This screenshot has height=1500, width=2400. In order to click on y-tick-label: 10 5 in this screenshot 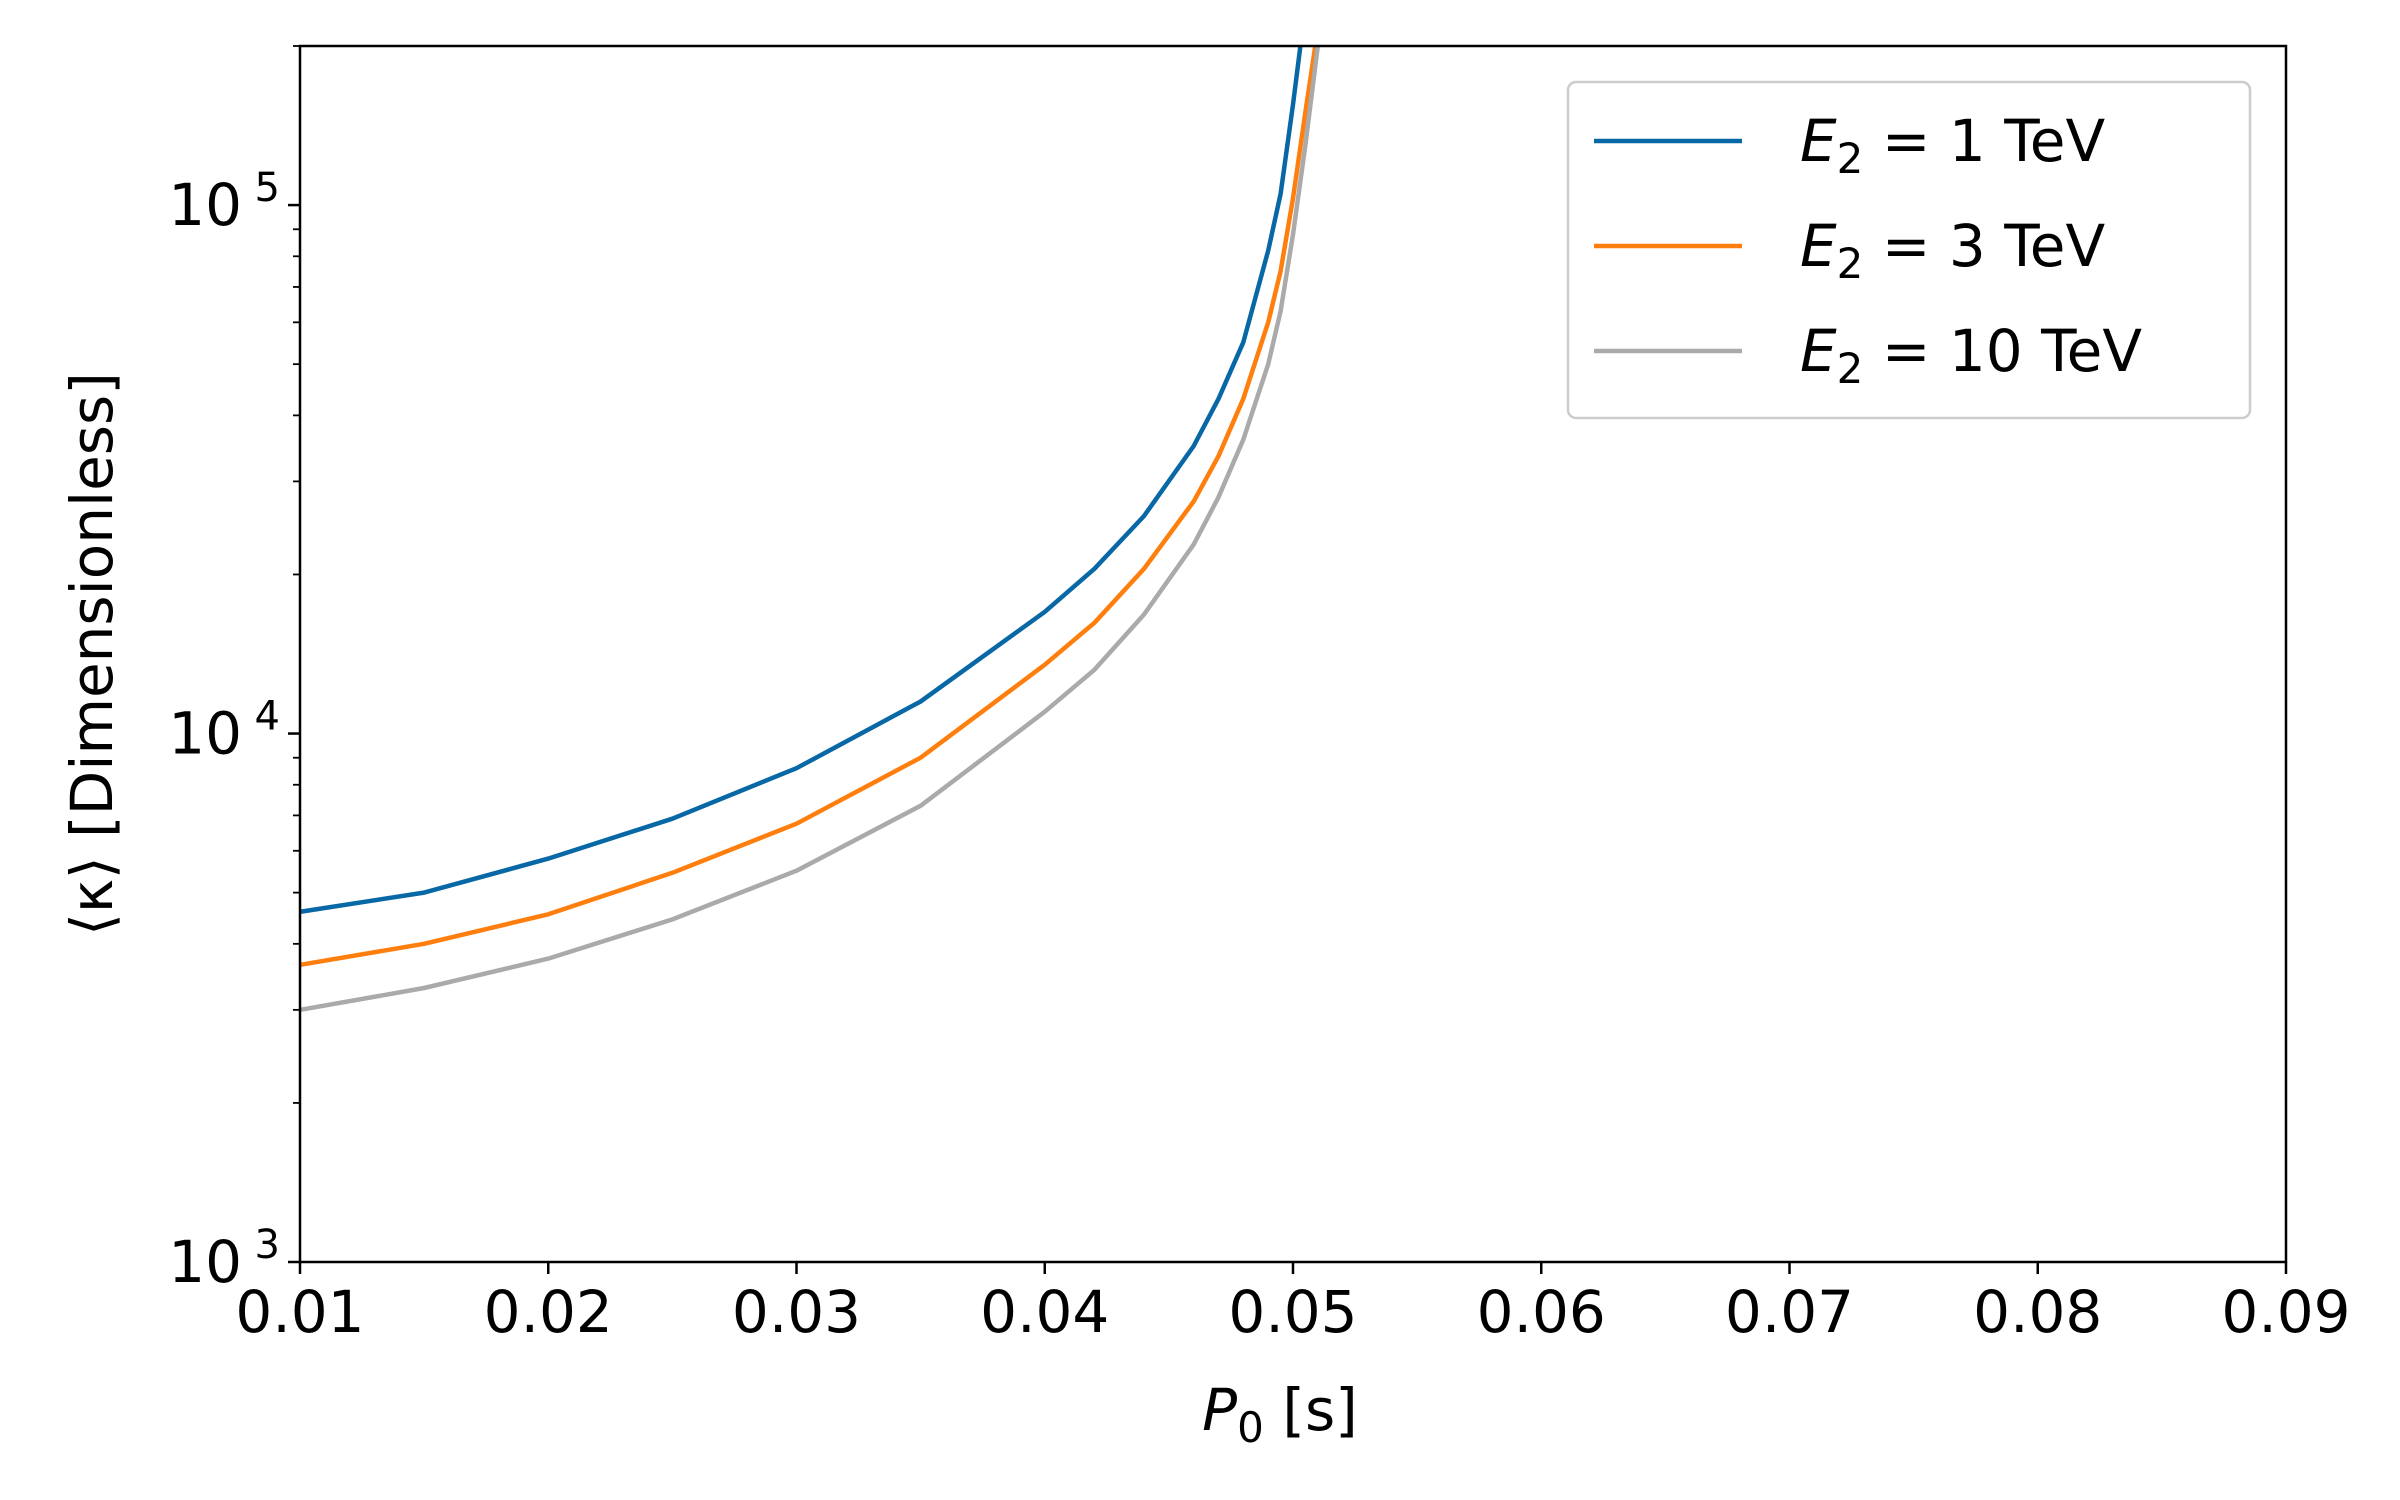, I will do `click(224, 202)`.